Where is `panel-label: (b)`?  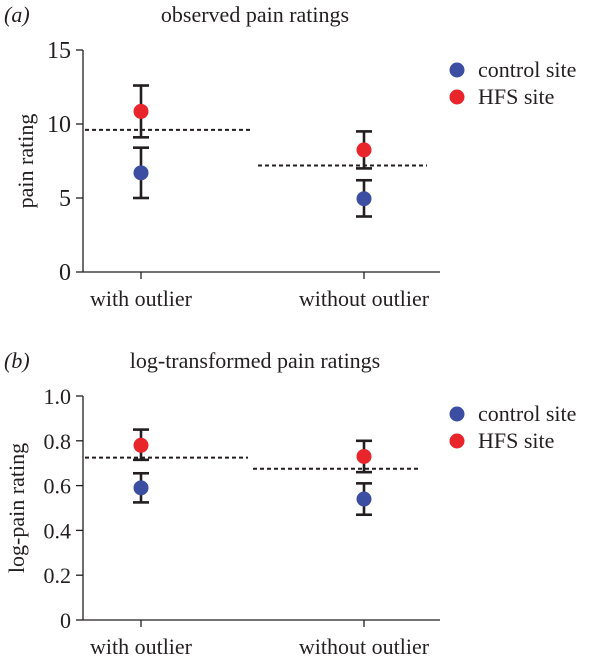
panel-label: (b) is located at coordinates (17, 360).